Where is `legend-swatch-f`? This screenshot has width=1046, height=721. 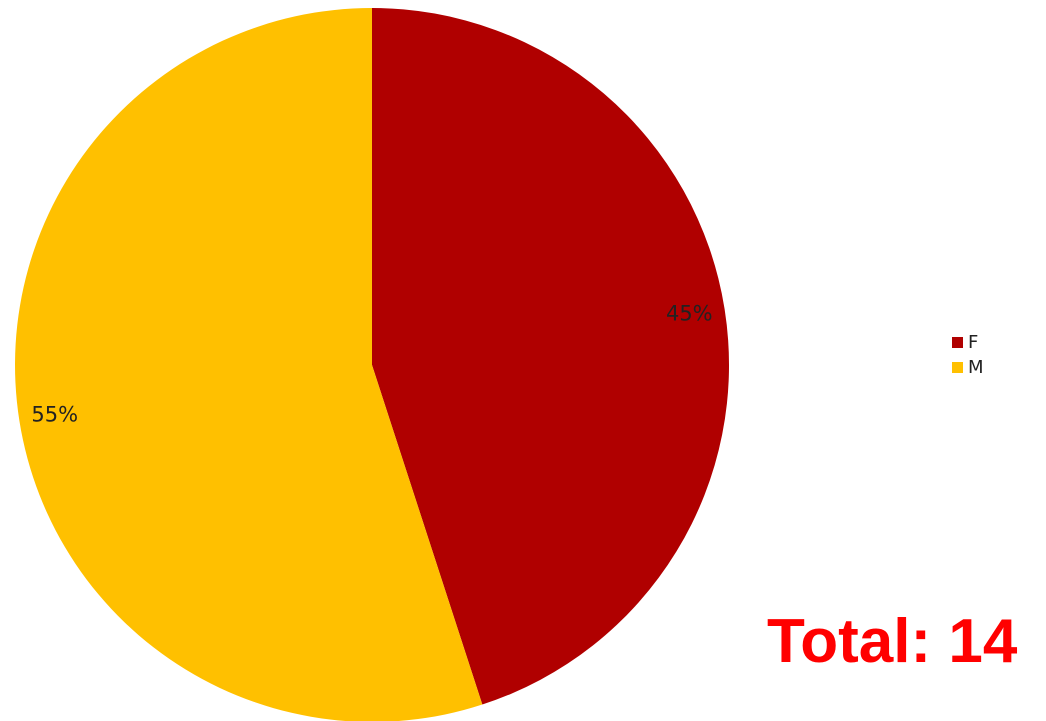 legend-swatch-f is located at coordinates (957, 342).